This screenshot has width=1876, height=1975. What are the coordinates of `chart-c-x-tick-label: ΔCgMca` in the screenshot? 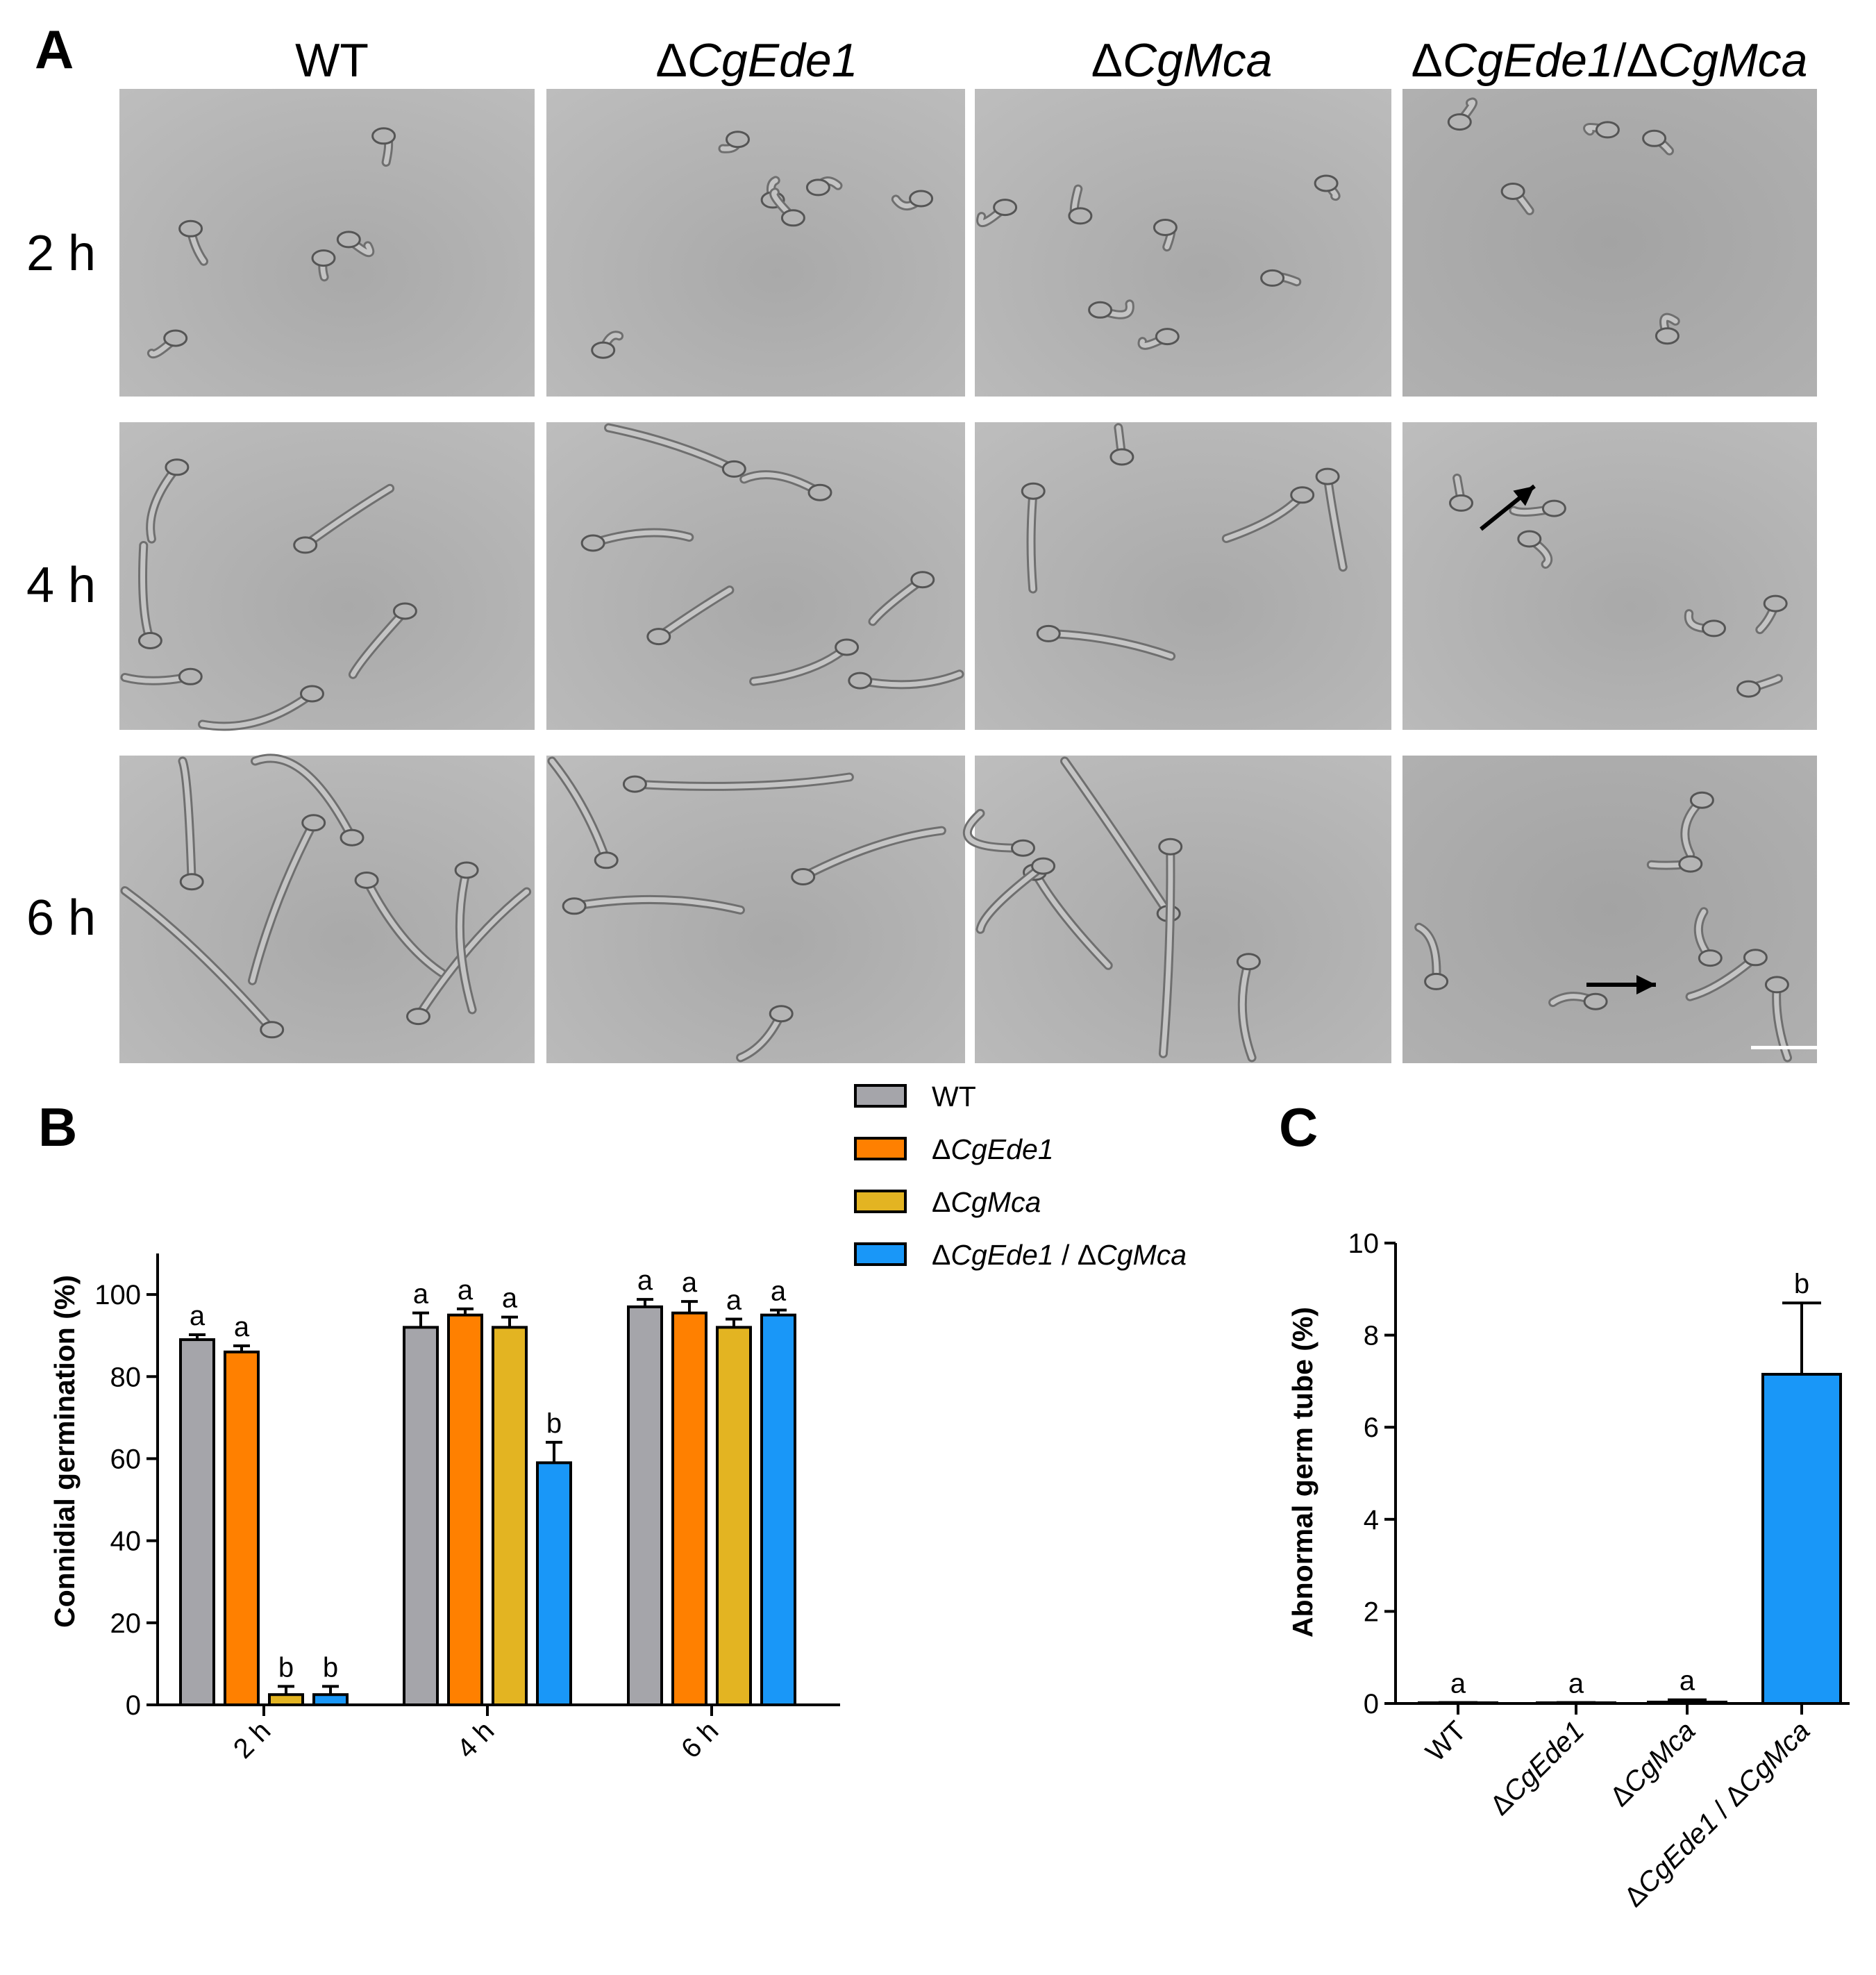 It's located at (1654, 1763).